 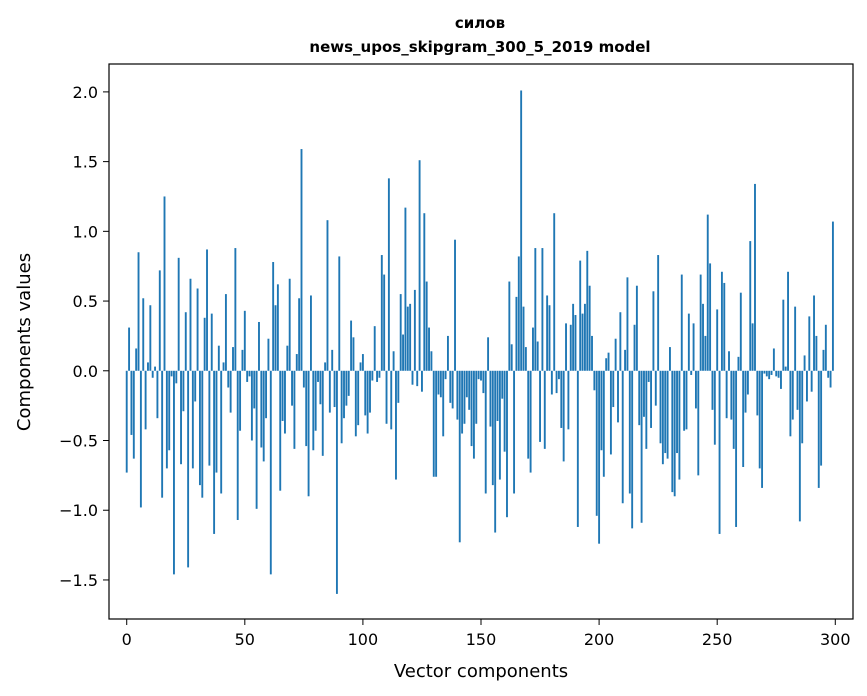 I want to click on y-axis-ticks: −1.5 −1.0 −0.5 0.0 0.5 1.0 1.5 2.0, so click(x=84, y=336).